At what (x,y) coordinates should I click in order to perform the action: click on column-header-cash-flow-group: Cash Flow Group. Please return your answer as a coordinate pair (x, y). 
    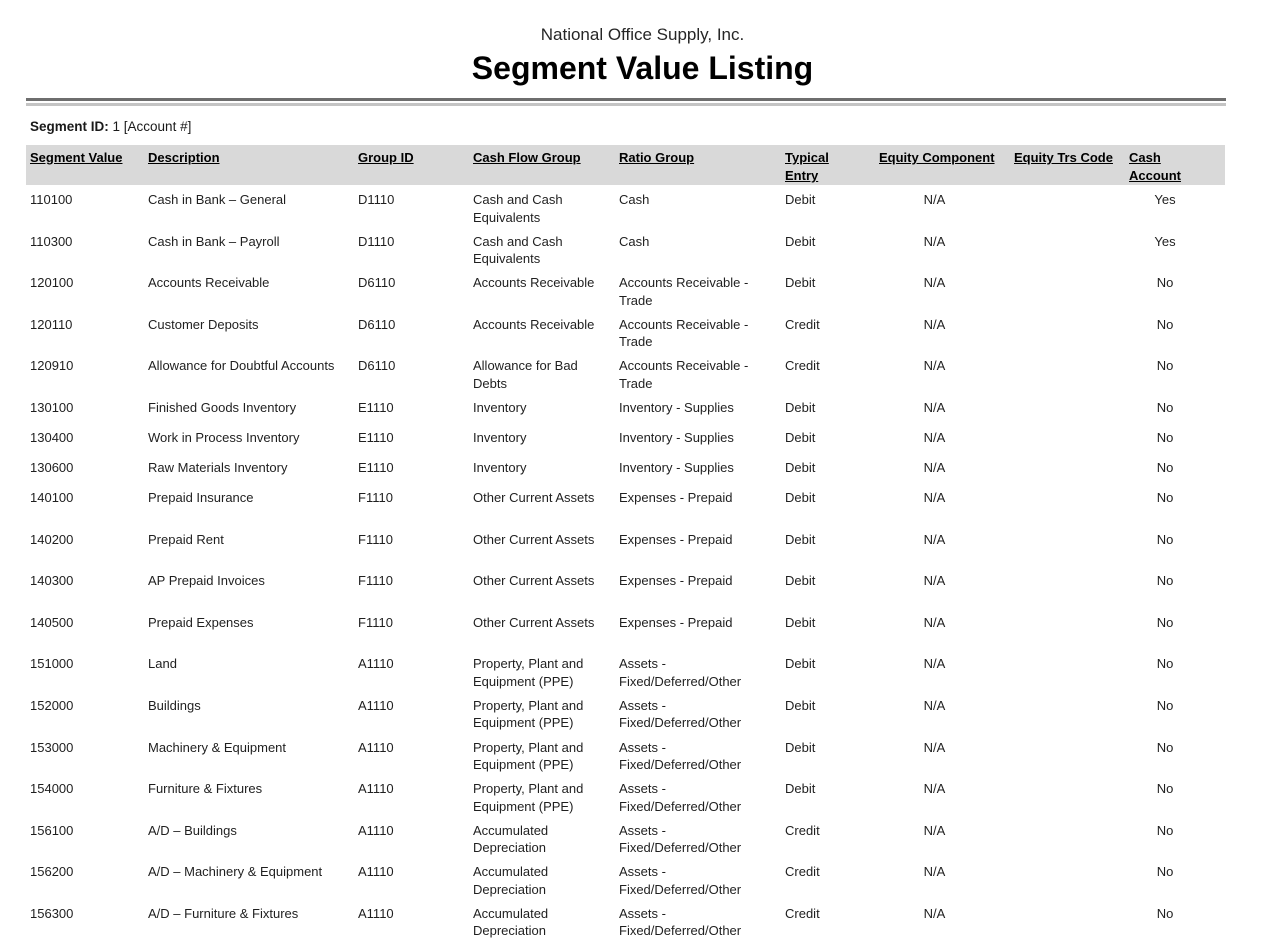
    Looking at the image, I should click on (527, 157).